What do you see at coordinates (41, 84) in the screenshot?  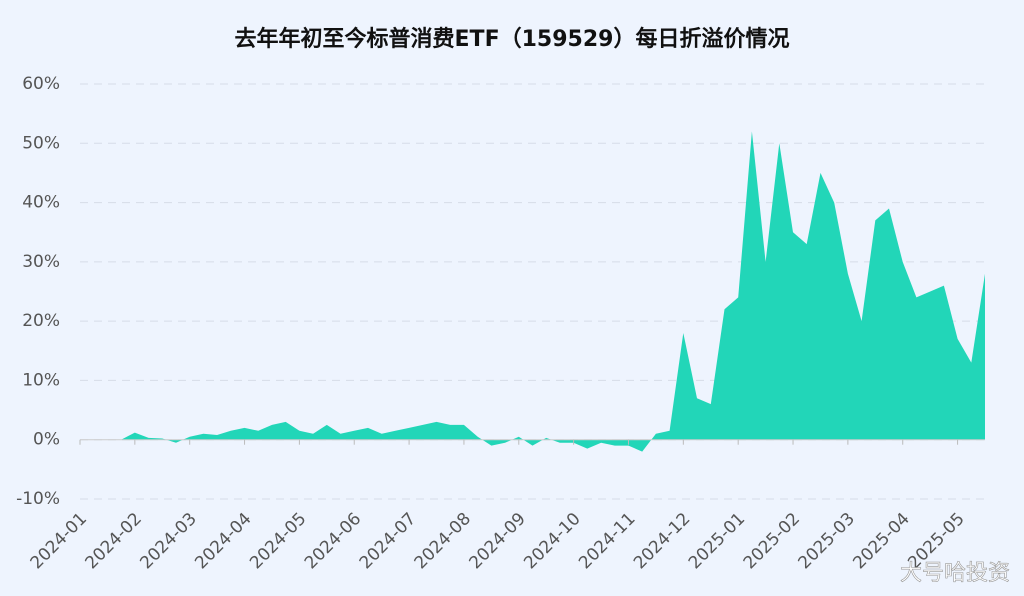 I see `y-tick-label: 60%` at bounding box center [41, 84].